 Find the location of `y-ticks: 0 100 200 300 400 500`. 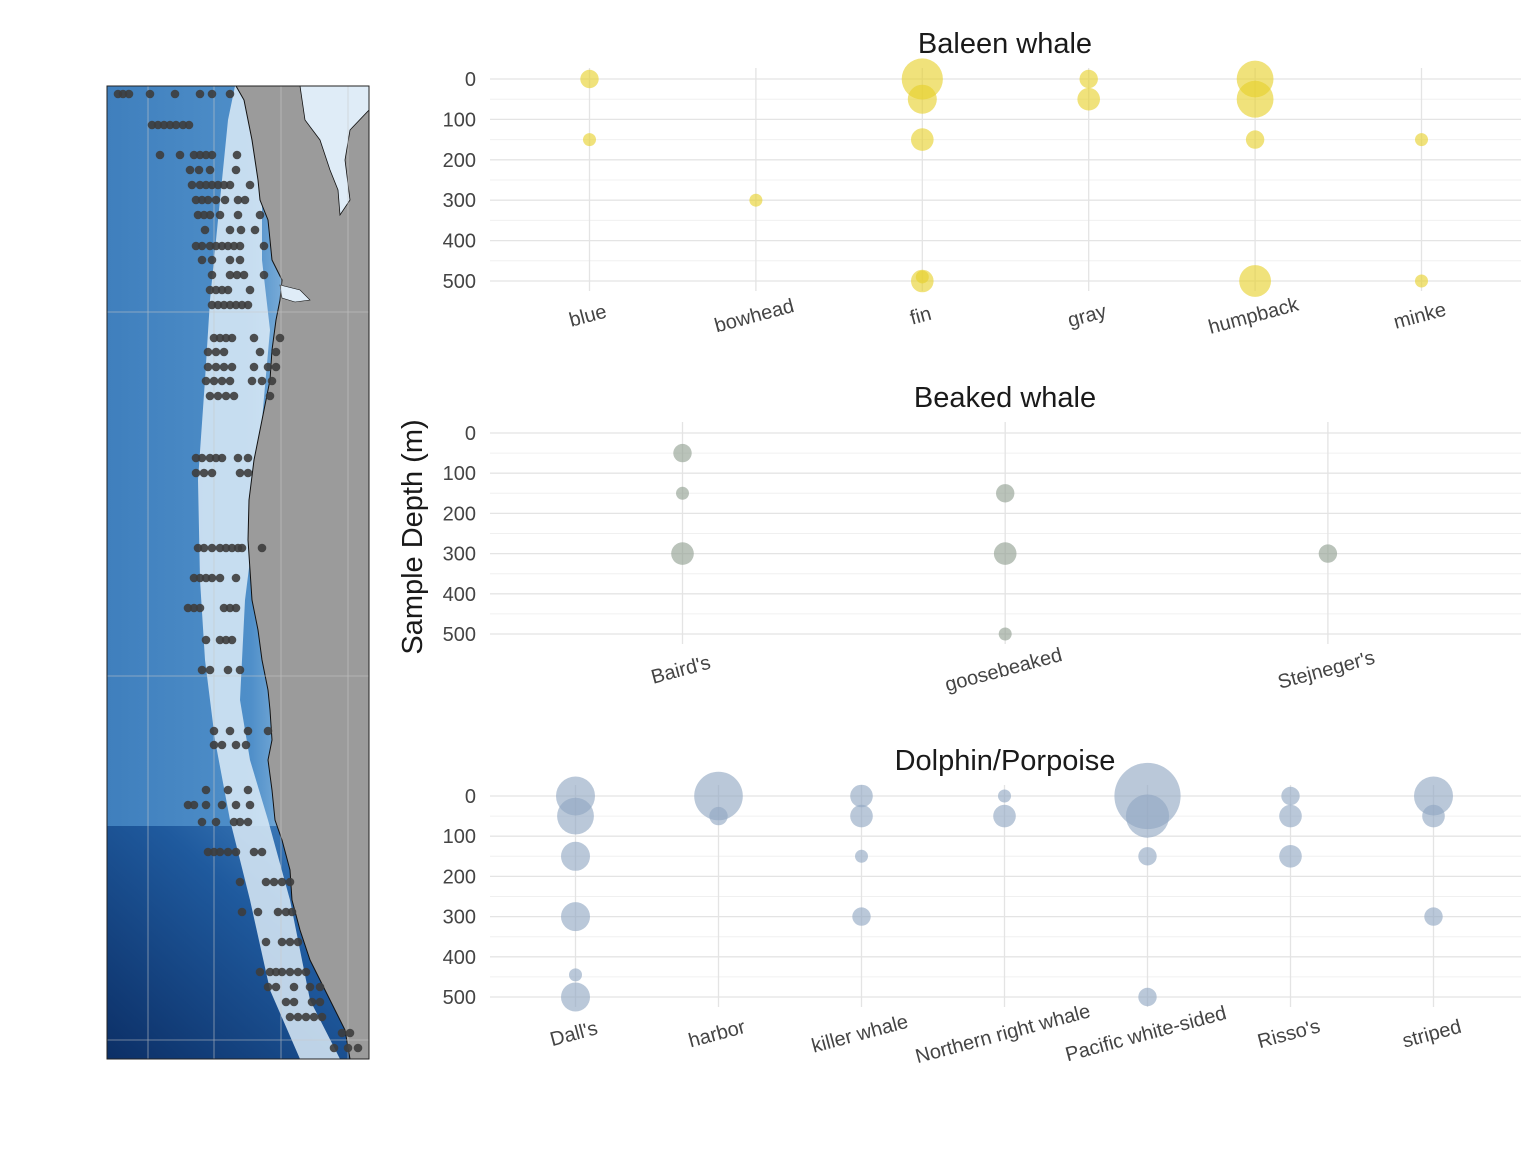

y-ticks: 0 100 200 300 400 500 is located at coordinates (459, 534).